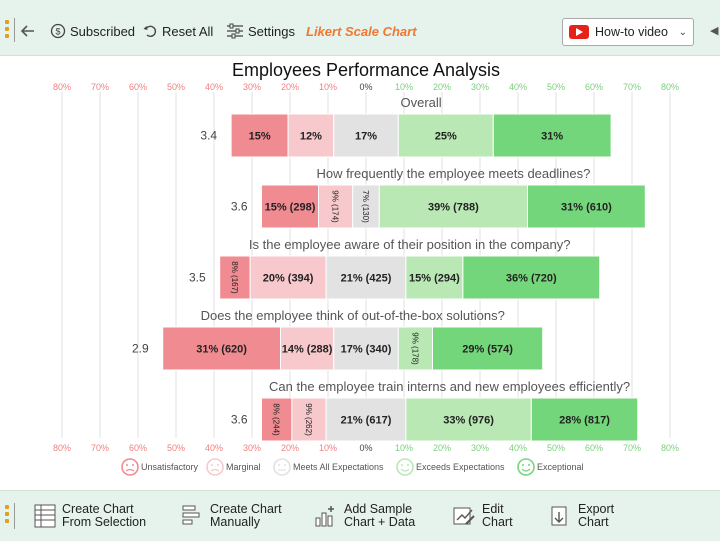  What do you see at coordinates (714, 31) in the screenshot?
I see `collapse-arrow-icon: ◀` at bounding box center [714, 31].